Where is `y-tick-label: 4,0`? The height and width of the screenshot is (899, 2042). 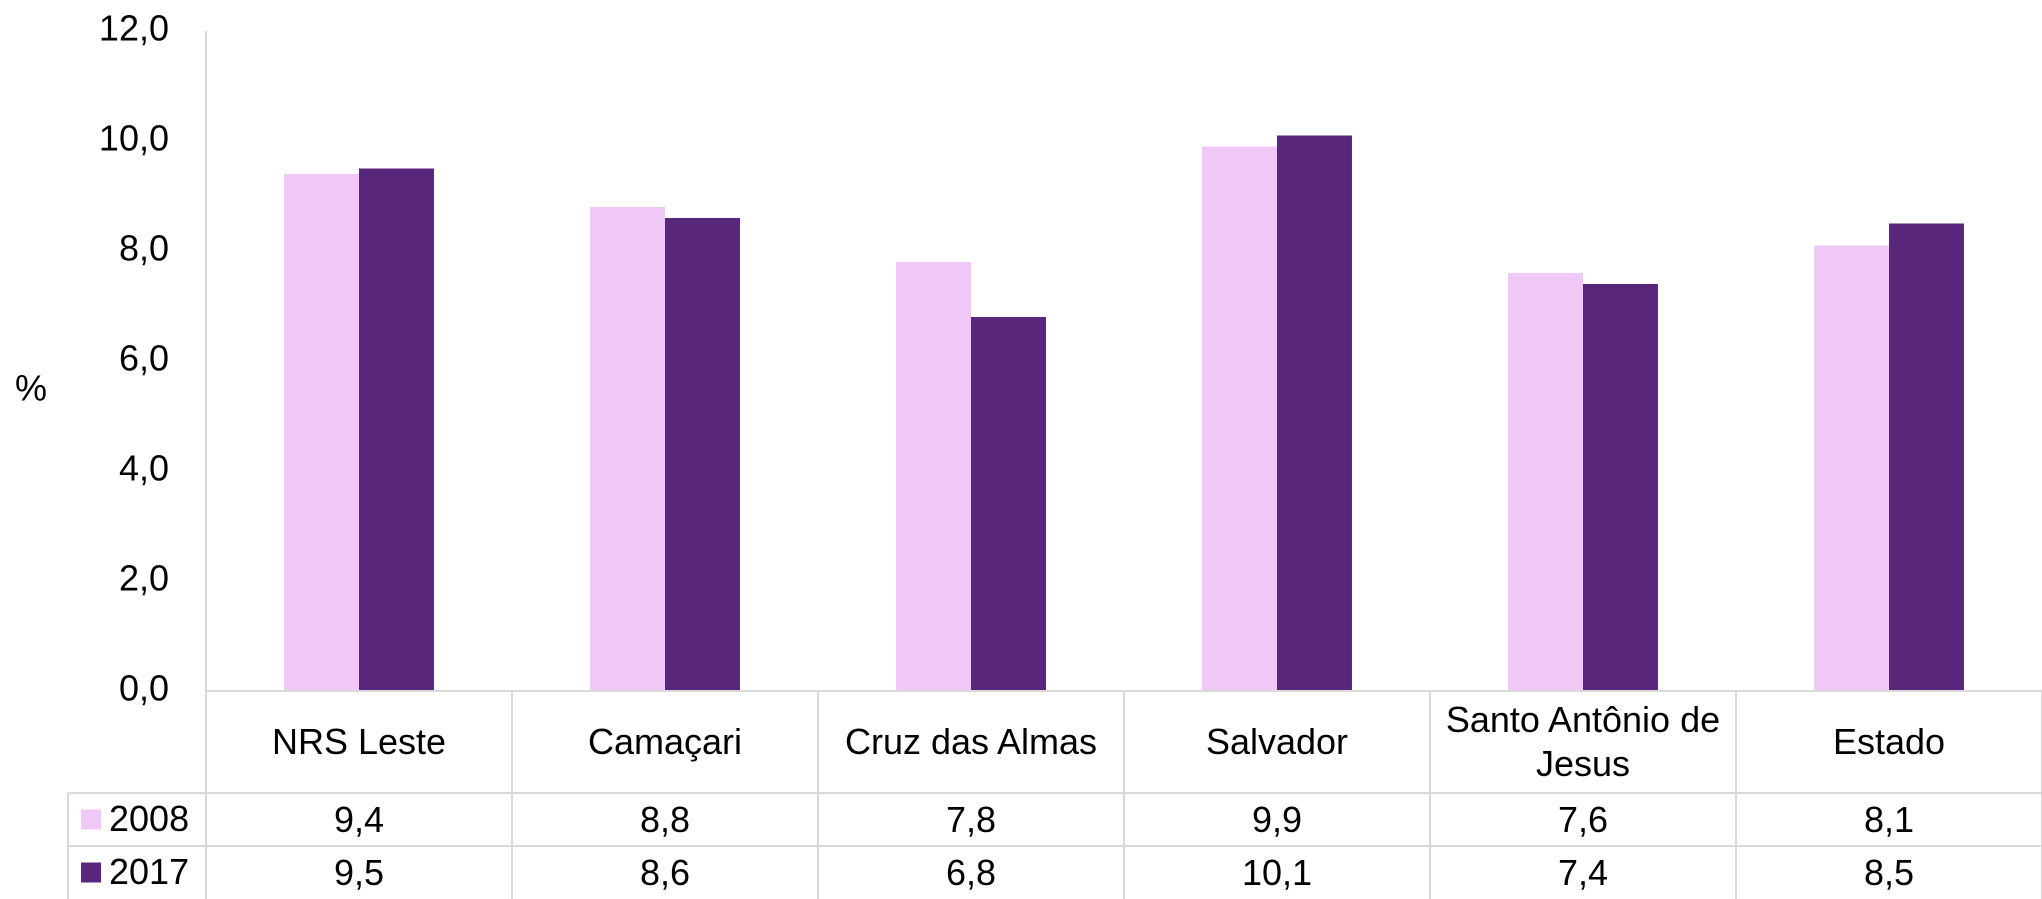 y-tick-label: 4,0 is located at coordinates (144, 468).